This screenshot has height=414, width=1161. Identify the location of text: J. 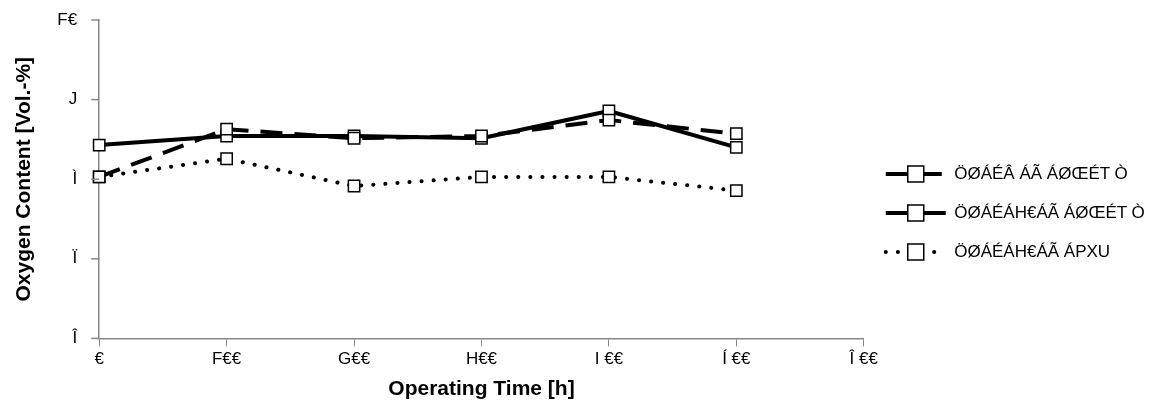
(73, 99).